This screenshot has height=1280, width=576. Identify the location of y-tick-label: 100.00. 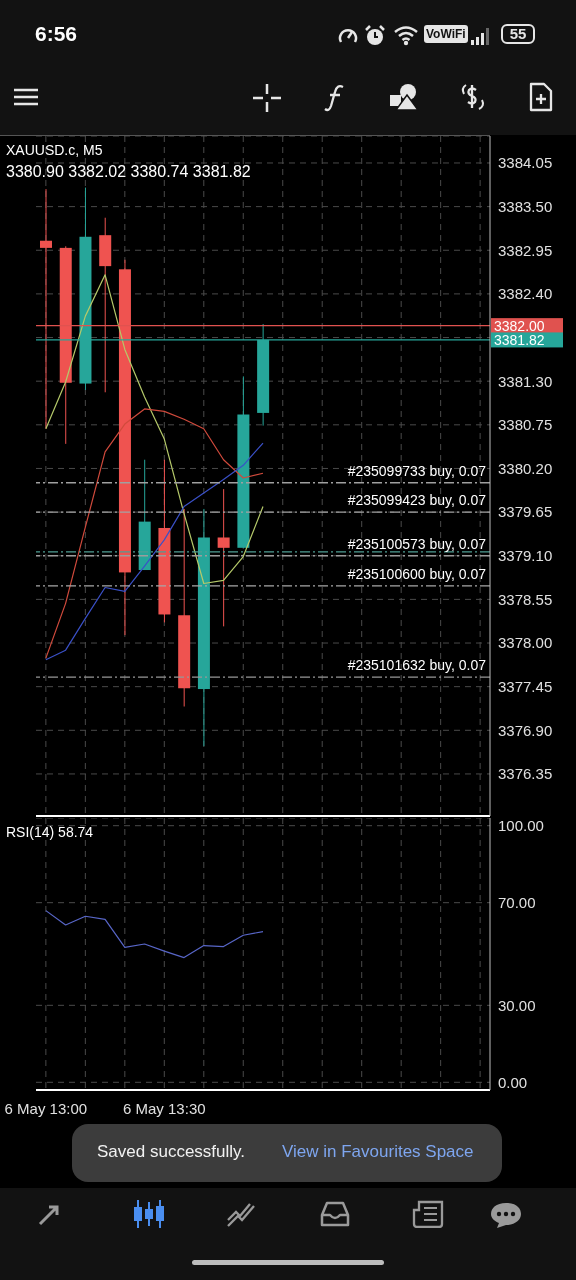
(521, 826).